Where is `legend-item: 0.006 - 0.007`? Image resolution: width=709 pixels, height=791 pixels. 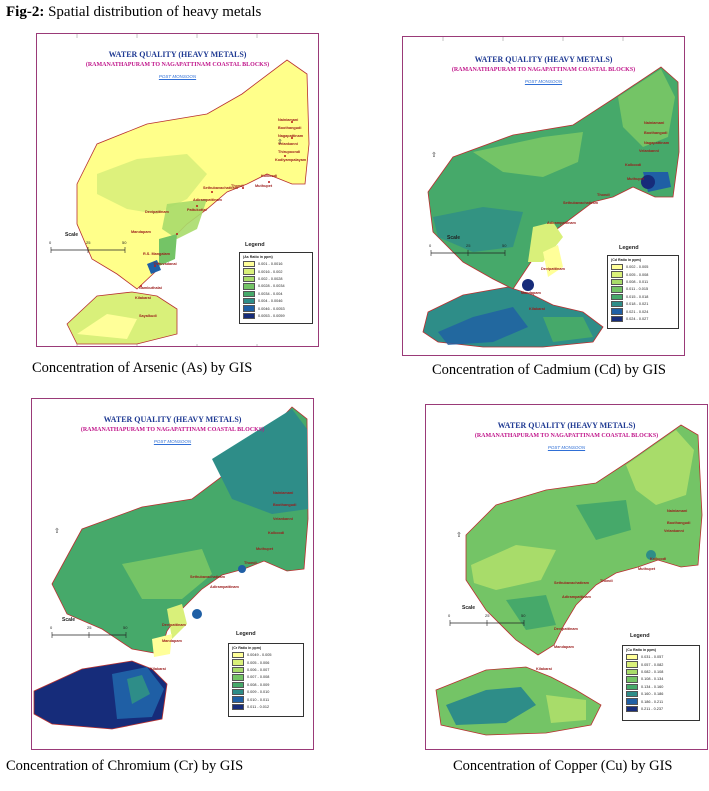 legend-item: 0.006 - 0.007 is located at coordinates (266, 670).